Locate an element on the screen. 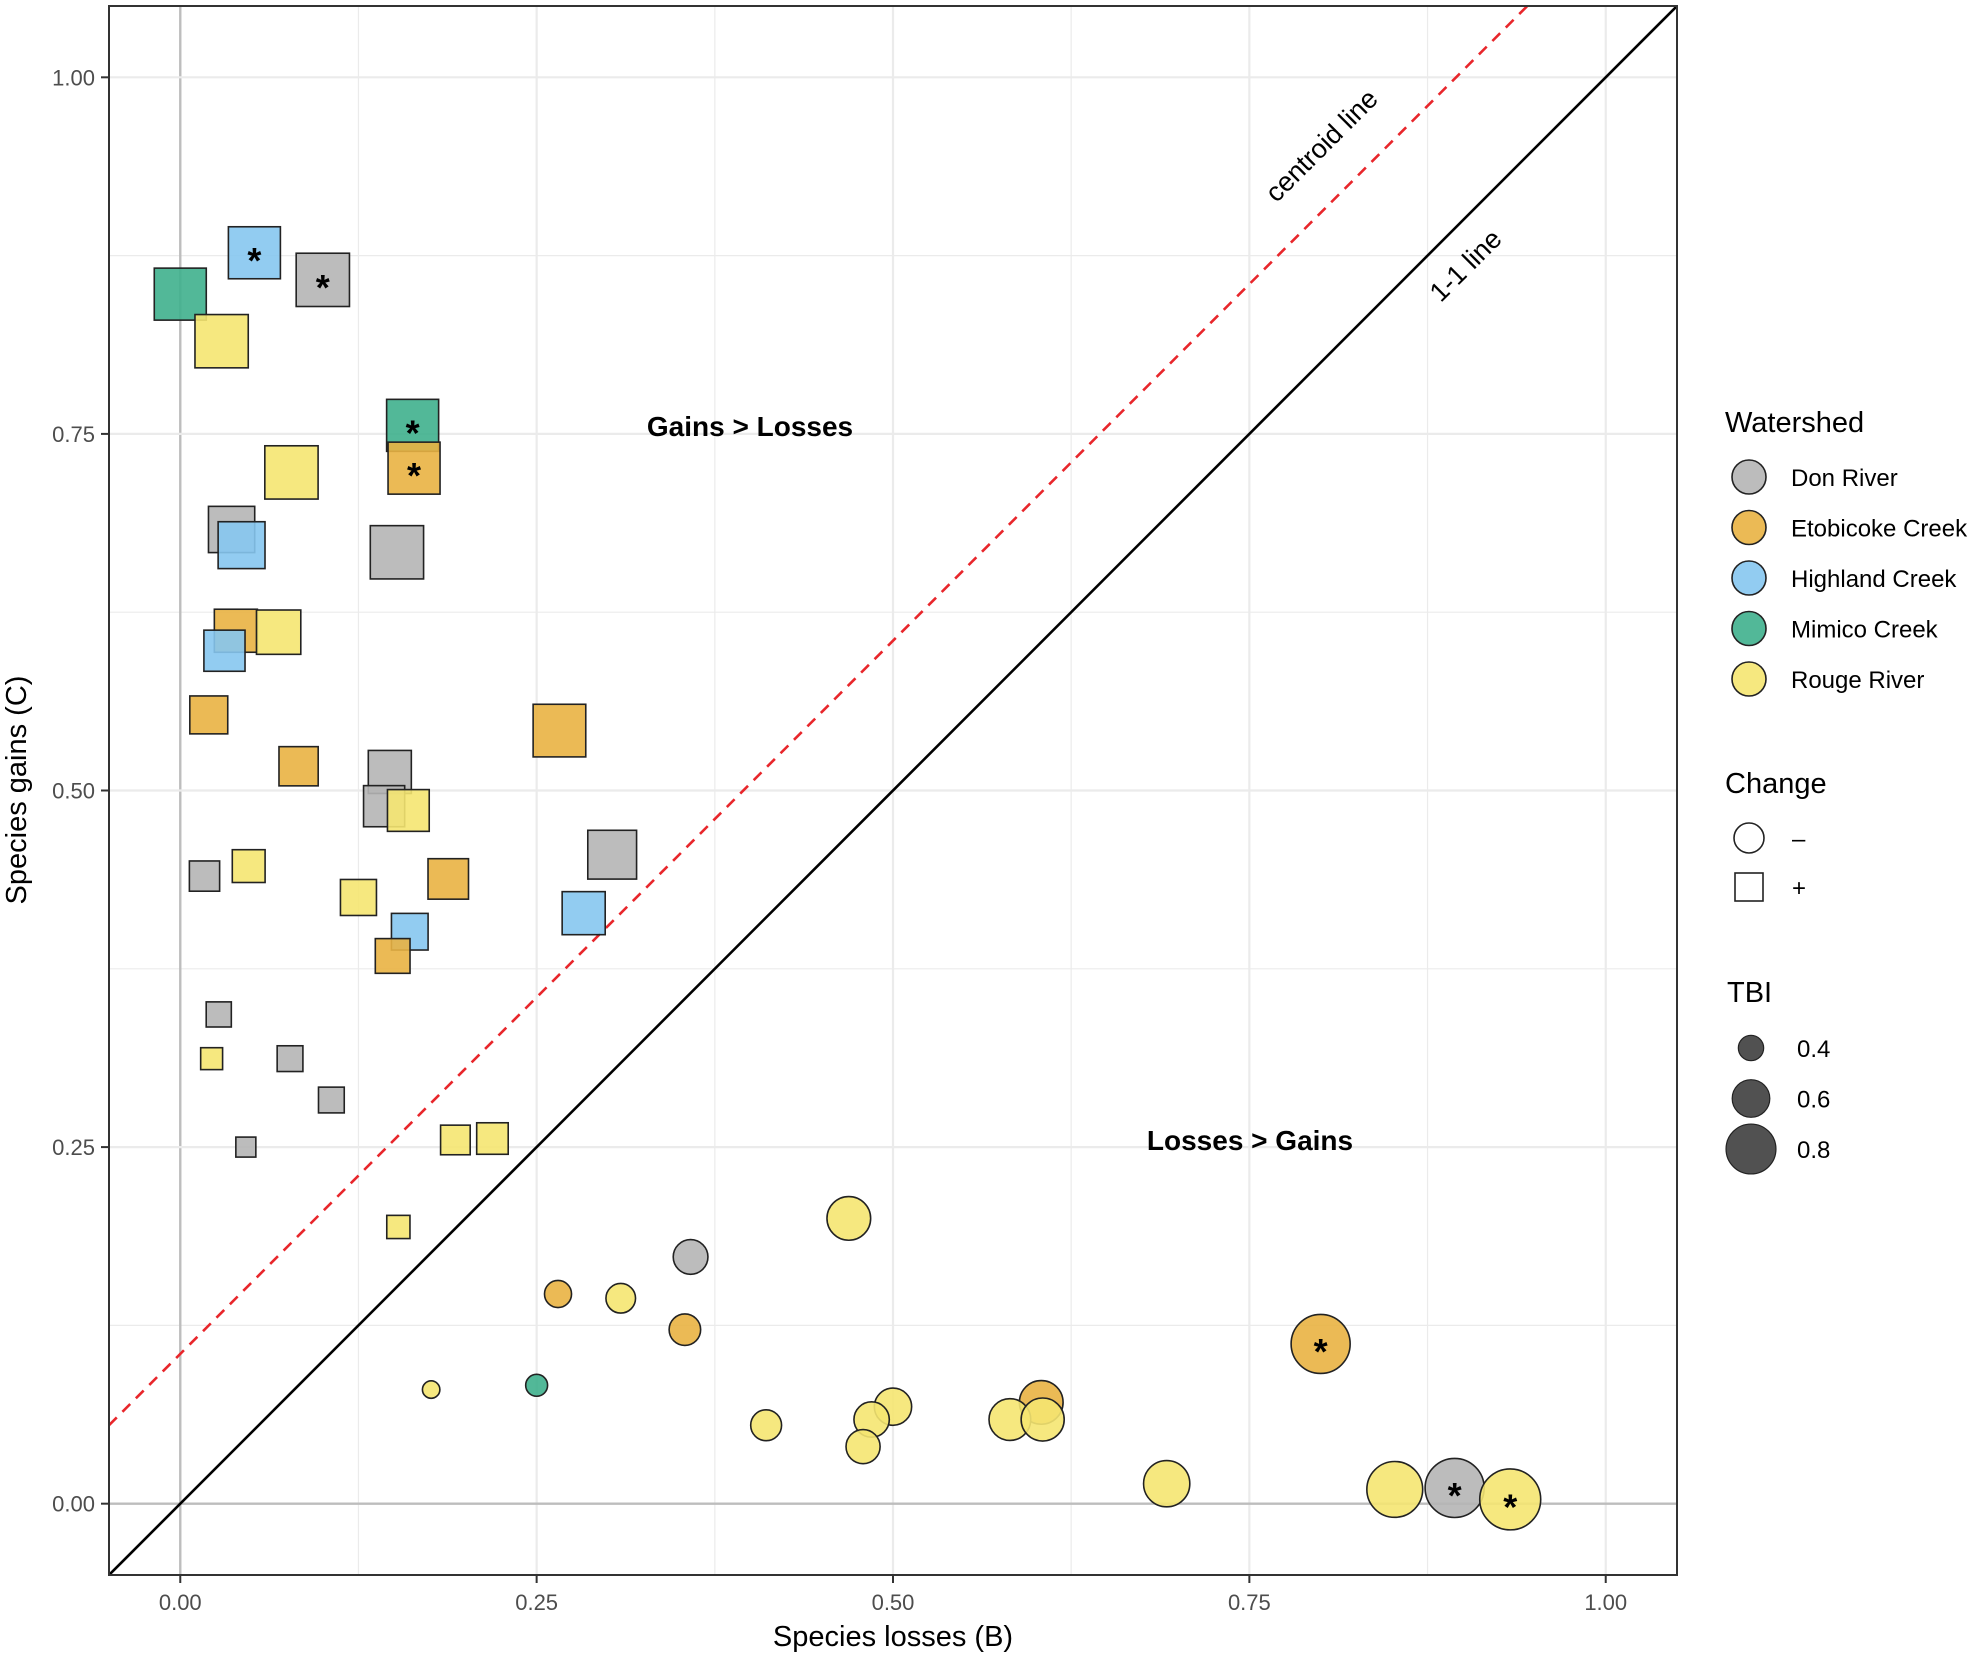  legend-label-watershed: Don River is located at coordinates (1844, 478).